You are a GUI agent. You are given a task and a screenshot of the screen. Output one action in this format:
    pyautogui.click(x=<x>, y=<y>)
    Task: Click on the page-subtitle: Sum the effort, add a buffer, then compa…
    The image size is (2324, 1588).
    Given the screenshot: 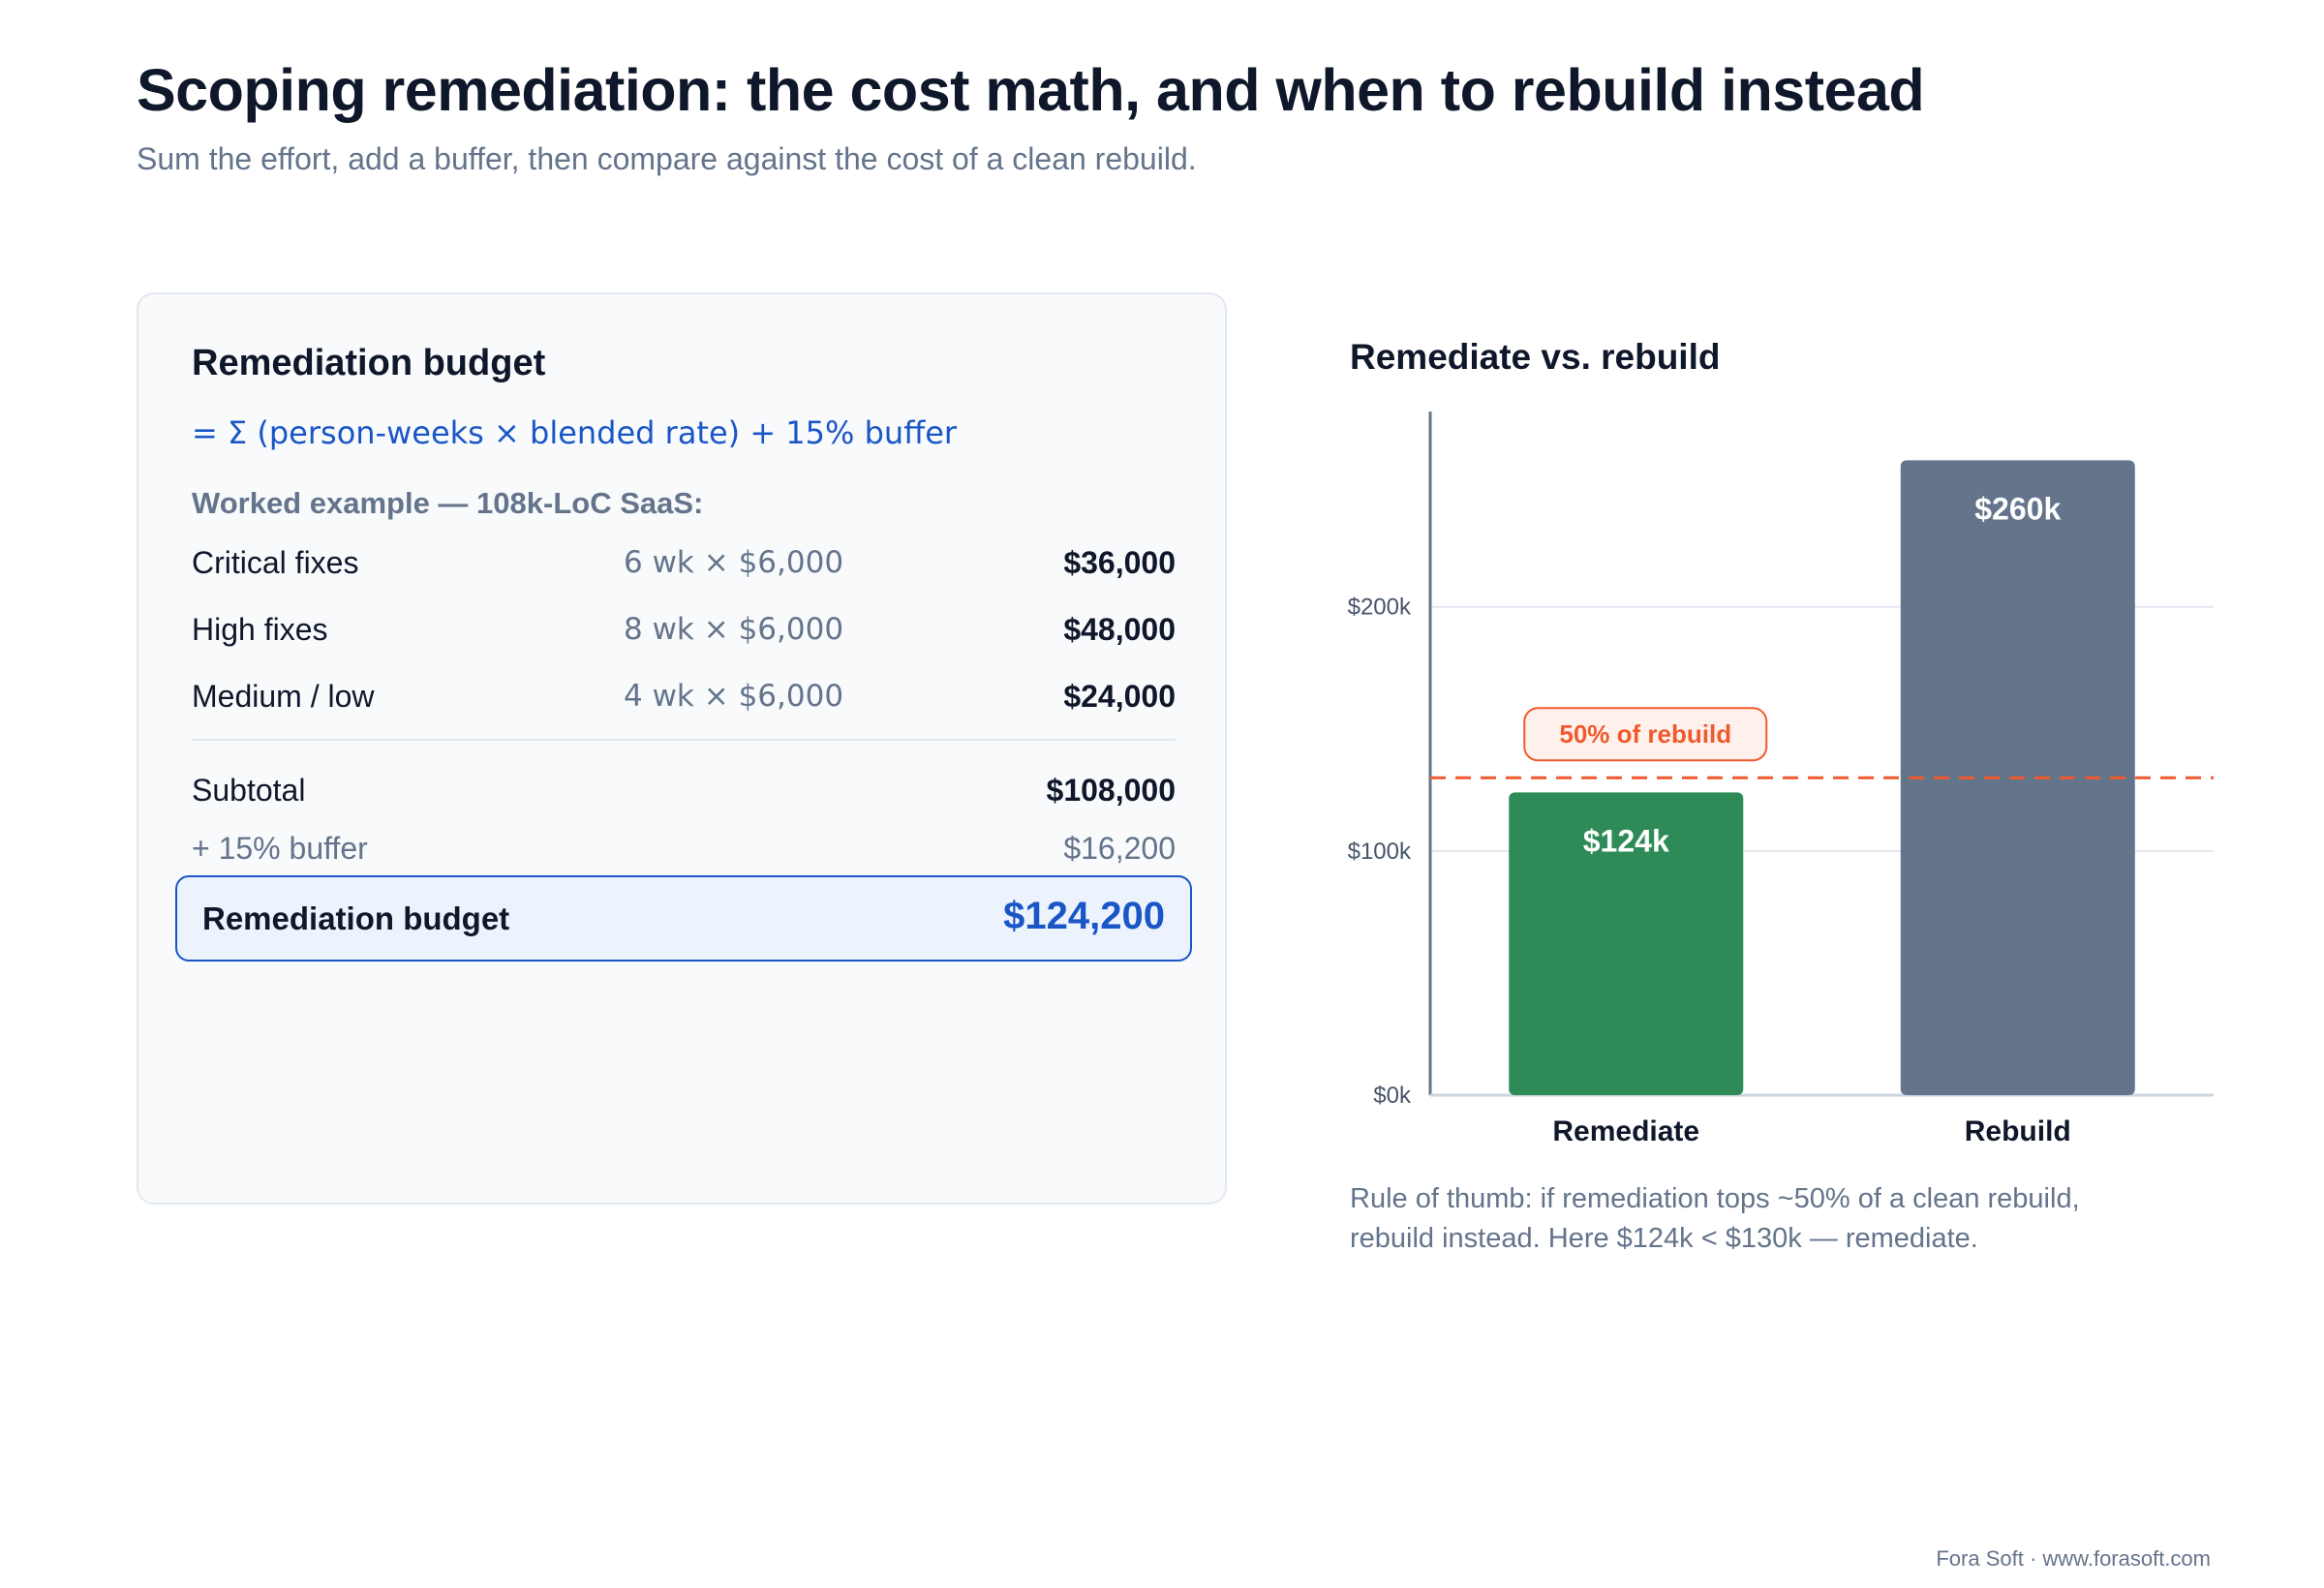 What is the action you would take?
    pyautogui.click(x=667, y=158)
    